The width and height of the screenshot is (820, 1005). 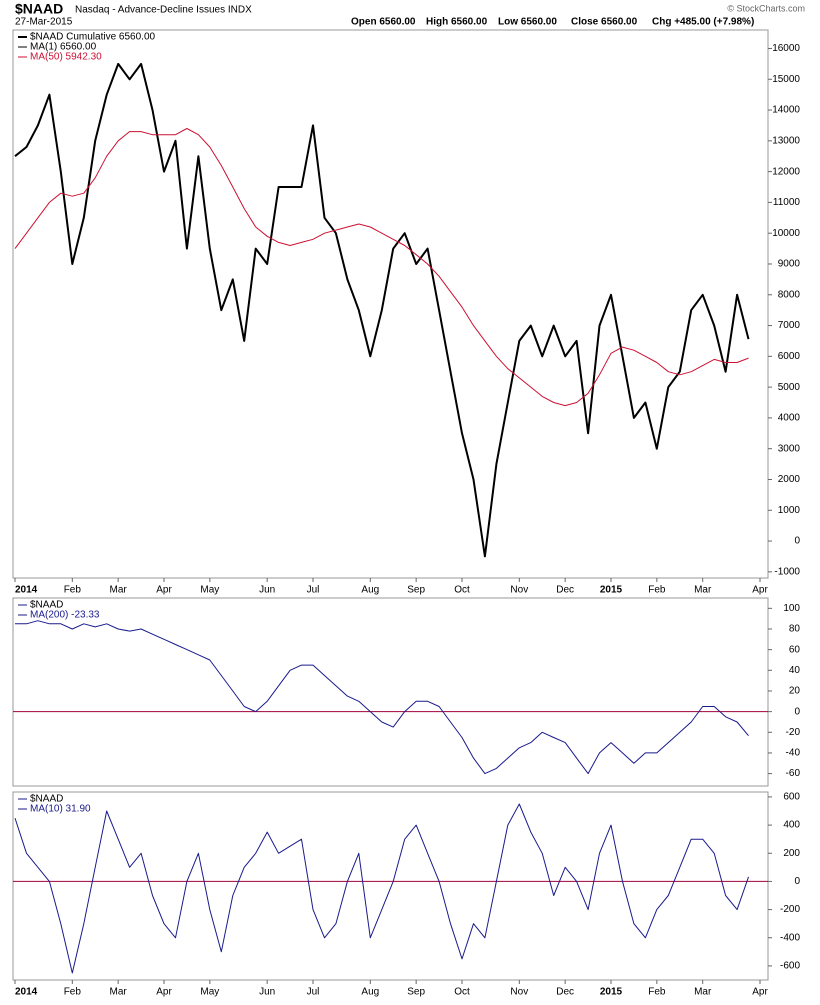 I want to click on symbol: $NAAD, so click(x=39, y=9).